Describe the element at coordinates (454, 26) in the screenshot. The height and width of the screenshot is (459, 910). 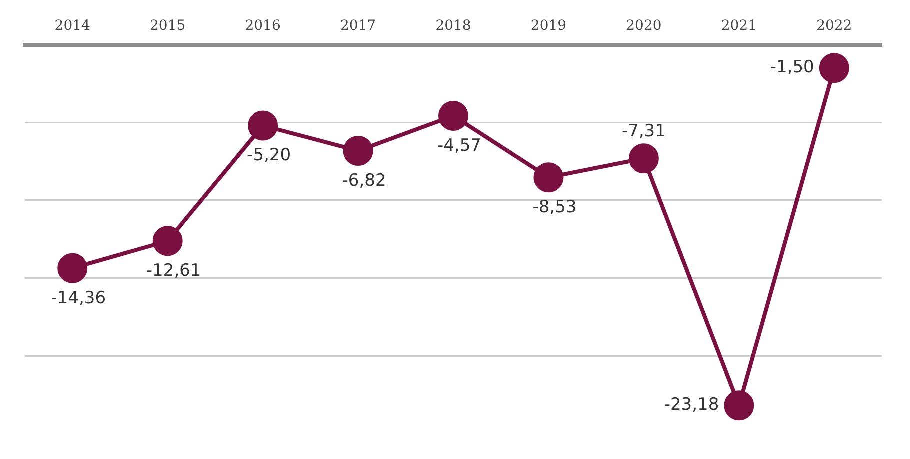
I see `x-tick-label: 2018` at that location.